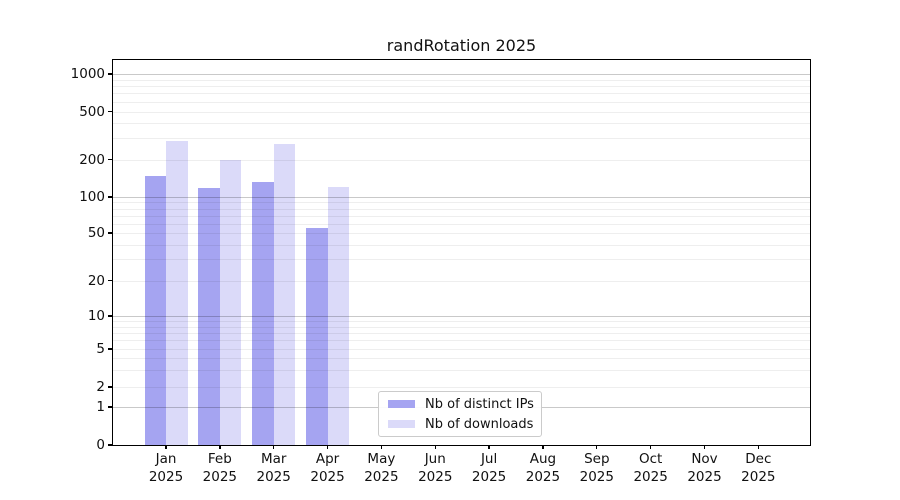 The height and width of the screenshot is (500, 900). I want to click on x-tick-label: Jan 2025, so click(166, 468).